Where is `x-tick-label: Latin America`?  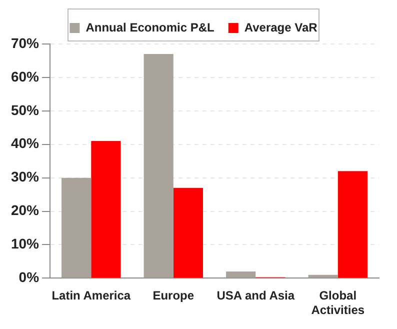 x-tick-label: Latin America is located at coordinates (91, 295).